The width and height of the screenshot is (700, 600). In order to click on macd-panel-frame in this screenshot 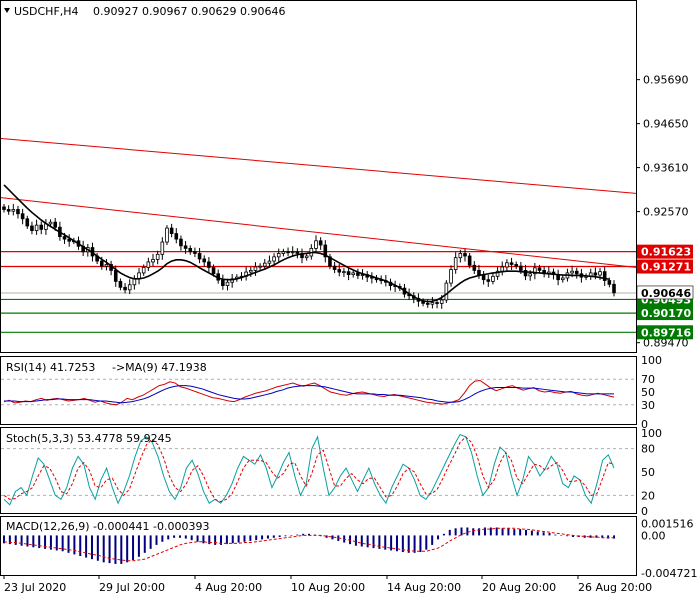, I will do `click(318, 546)`.